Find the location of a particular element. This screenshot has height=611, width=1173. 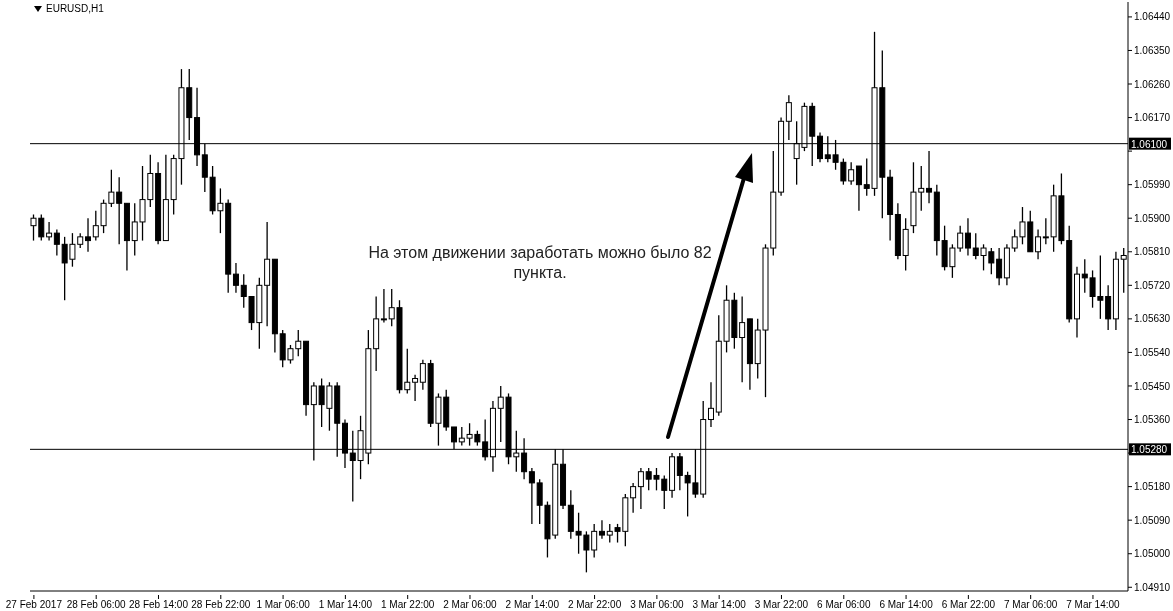

x-tick-label: 28 Feb 06:00 is located at coordinates (96, 604).